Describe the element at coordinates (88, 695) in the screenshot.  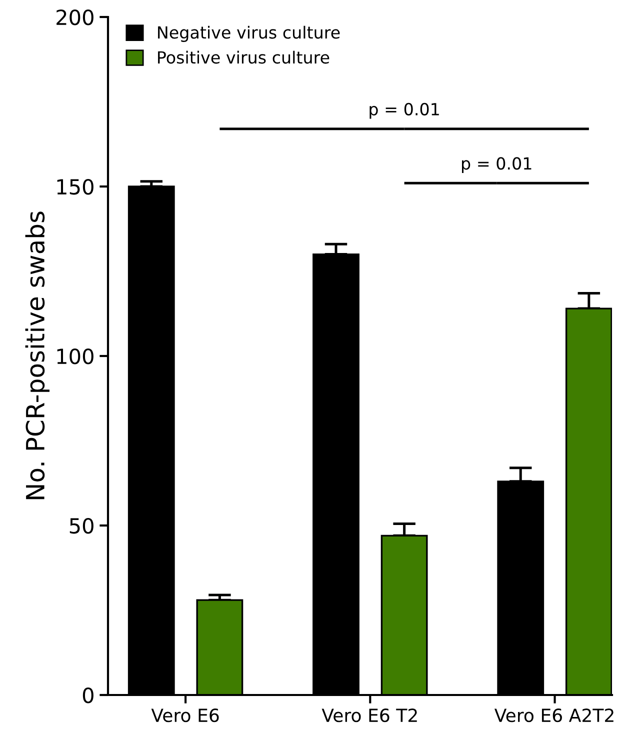
I see `y-tick-label: 0` at that location.